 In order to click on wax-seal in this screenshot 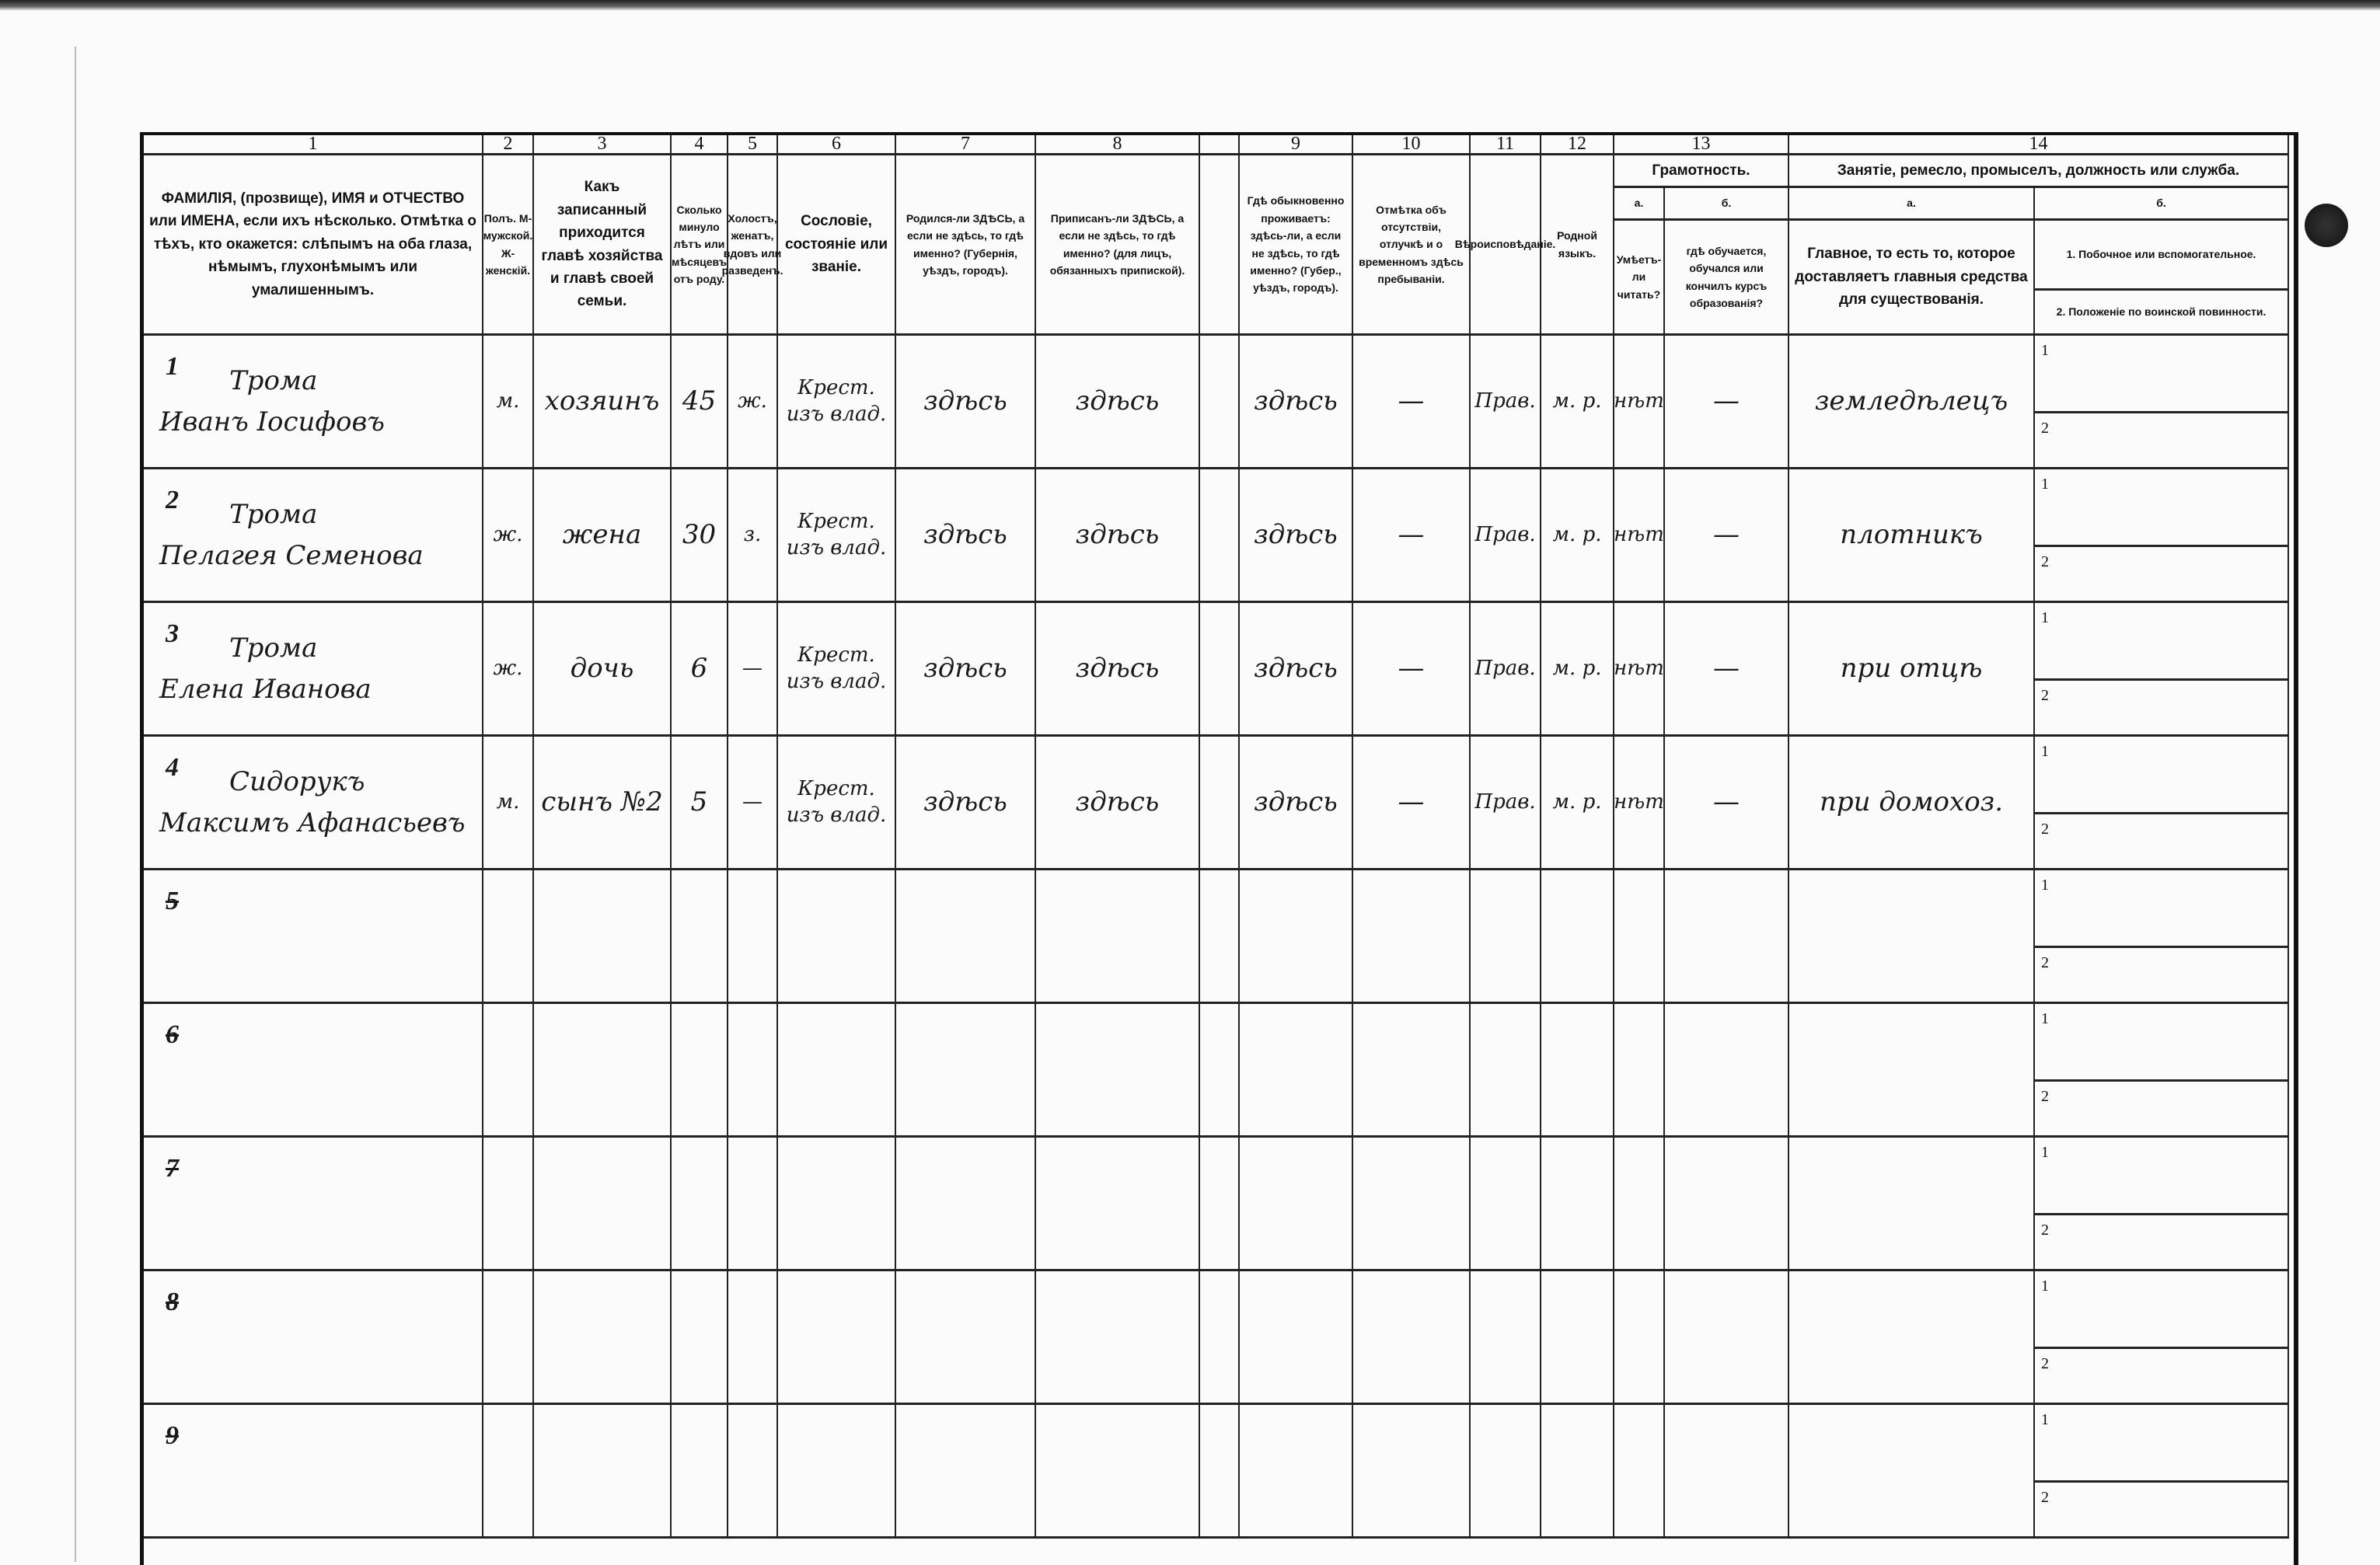, I will do `click(2327, 225)`.